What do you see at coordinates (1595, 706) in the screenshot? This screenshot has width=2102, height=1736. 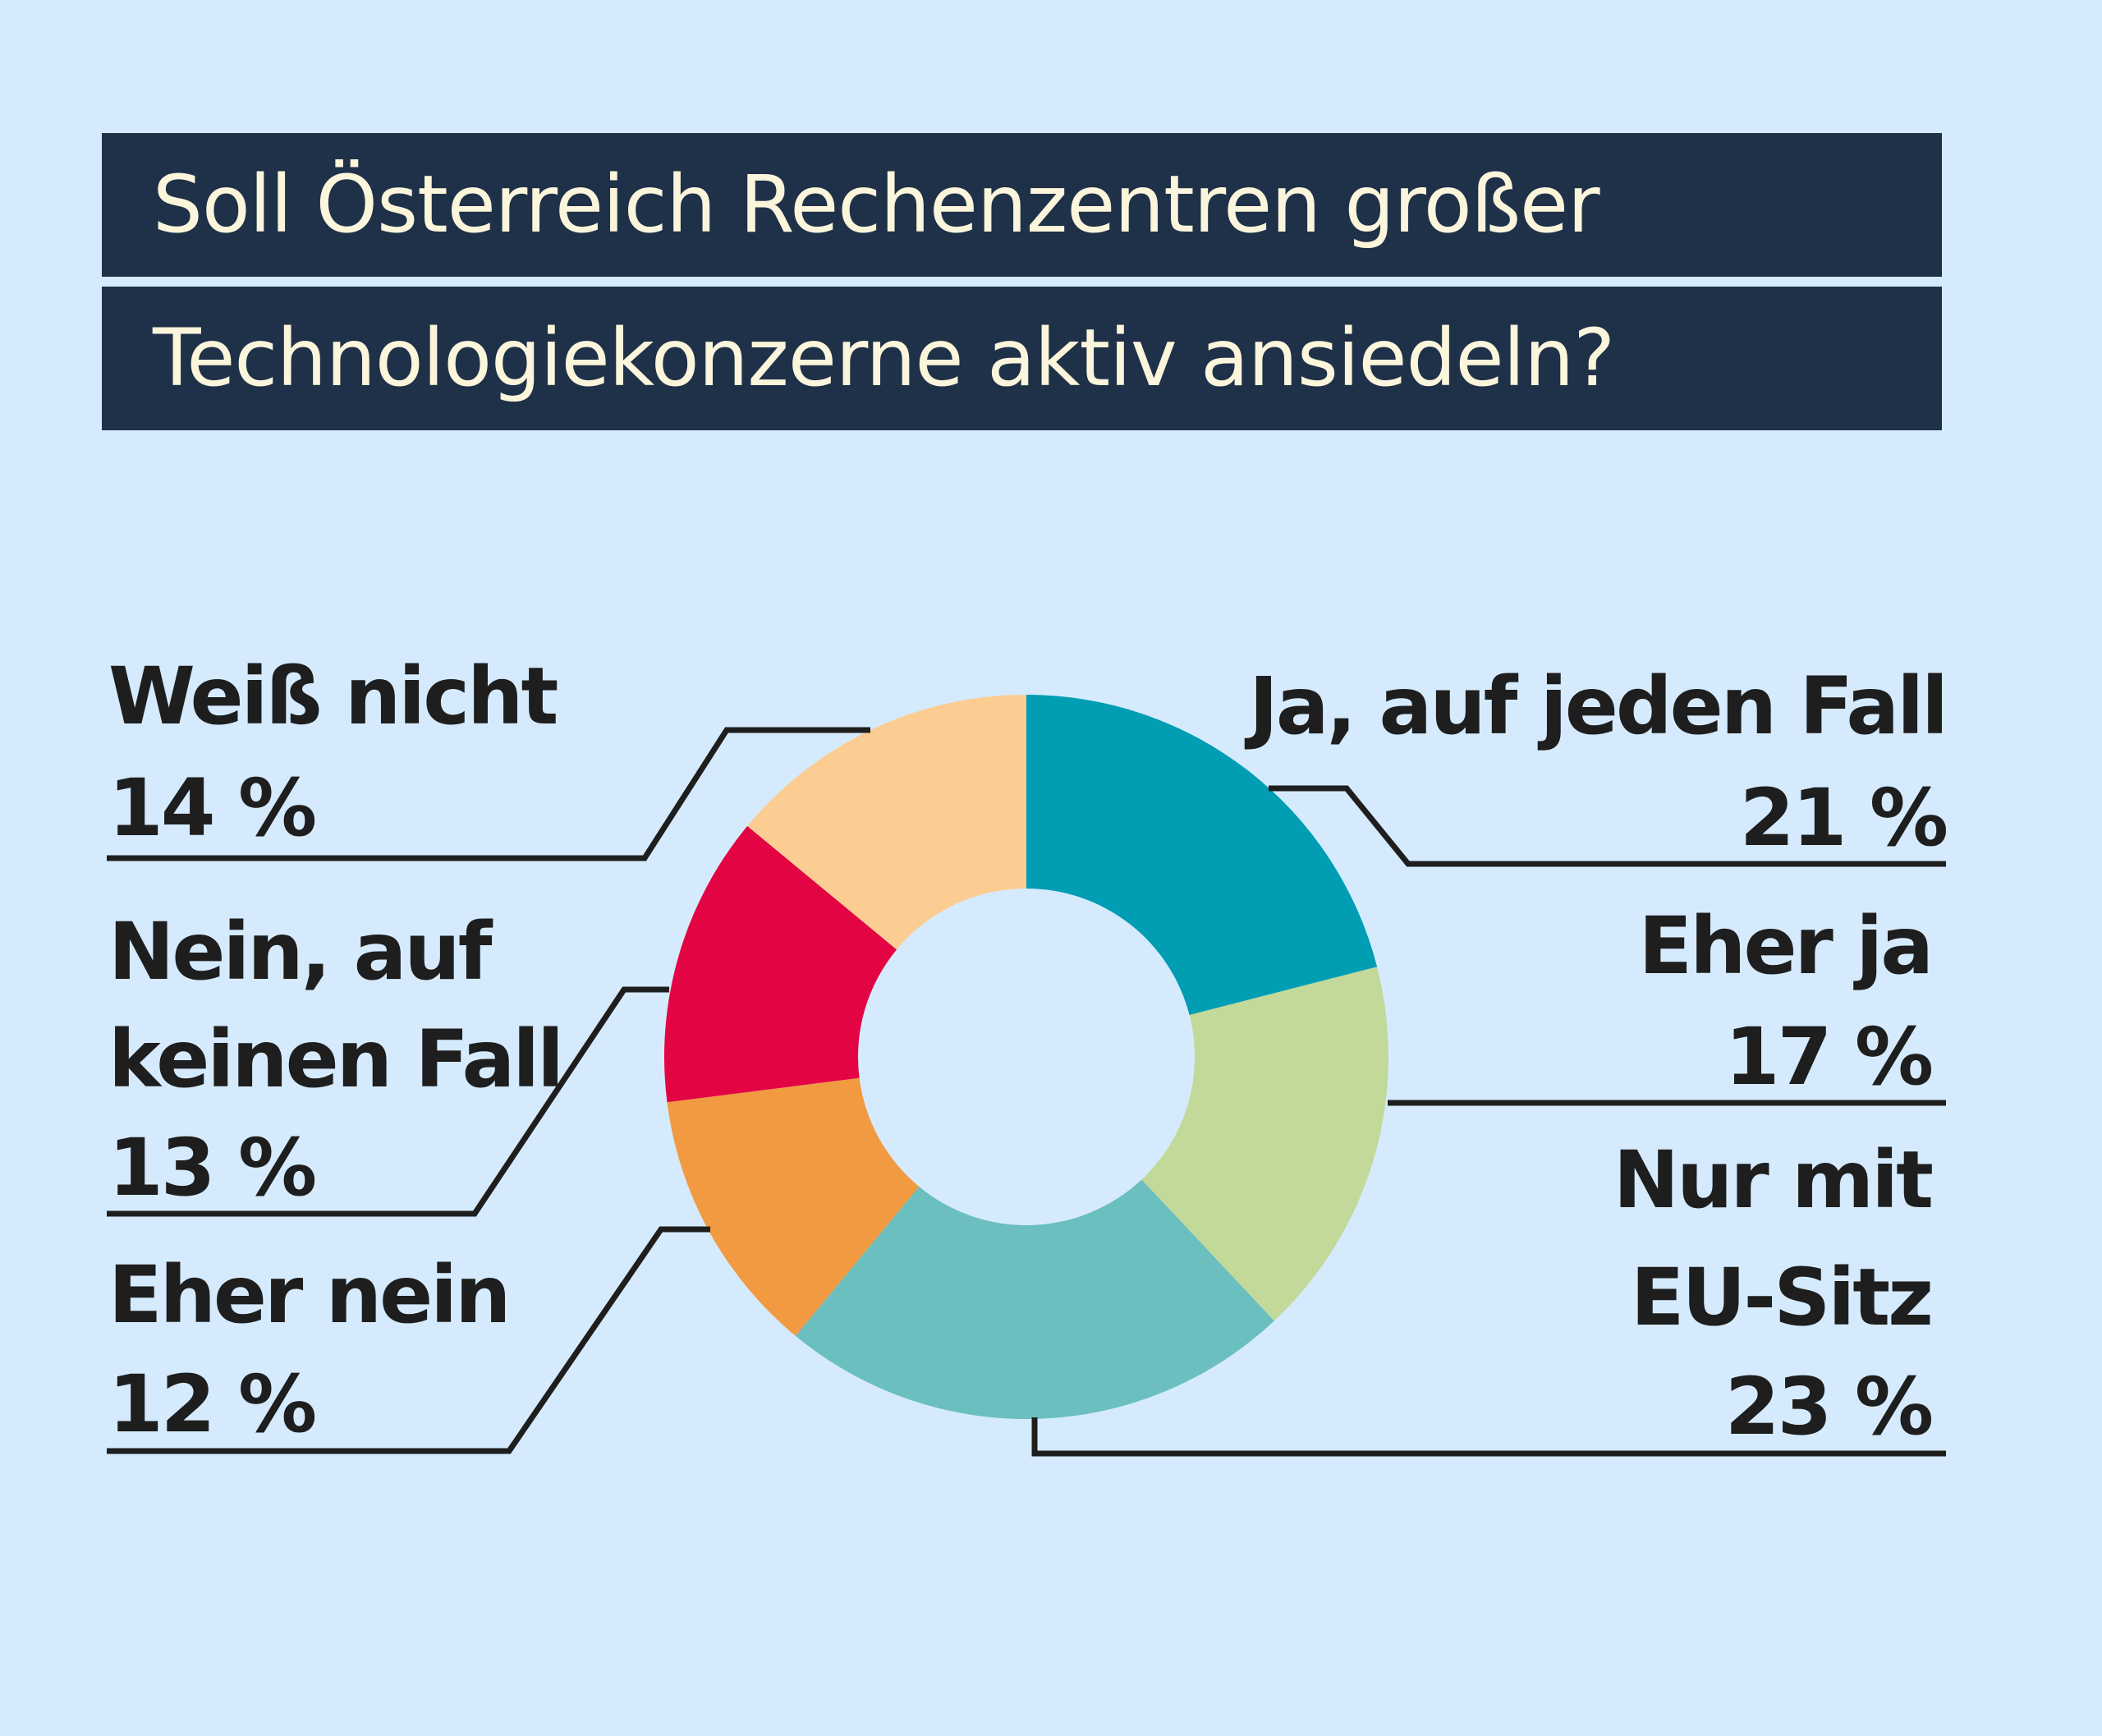 I see `slice-label-0-line-0: Ja, auf jeden Fall` at bounding box center [1595, 706].